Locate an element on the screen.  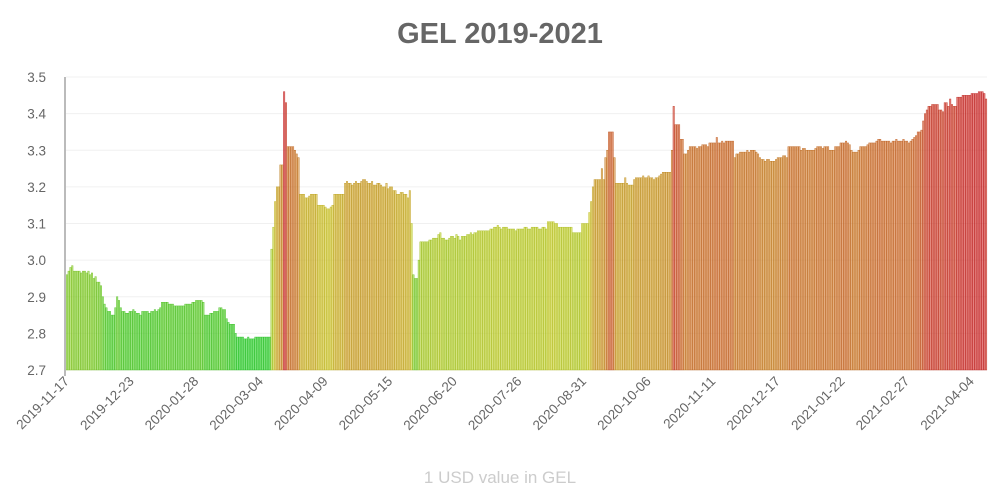
y-tick-label: 3.2 is located at coordinates (36, 187).